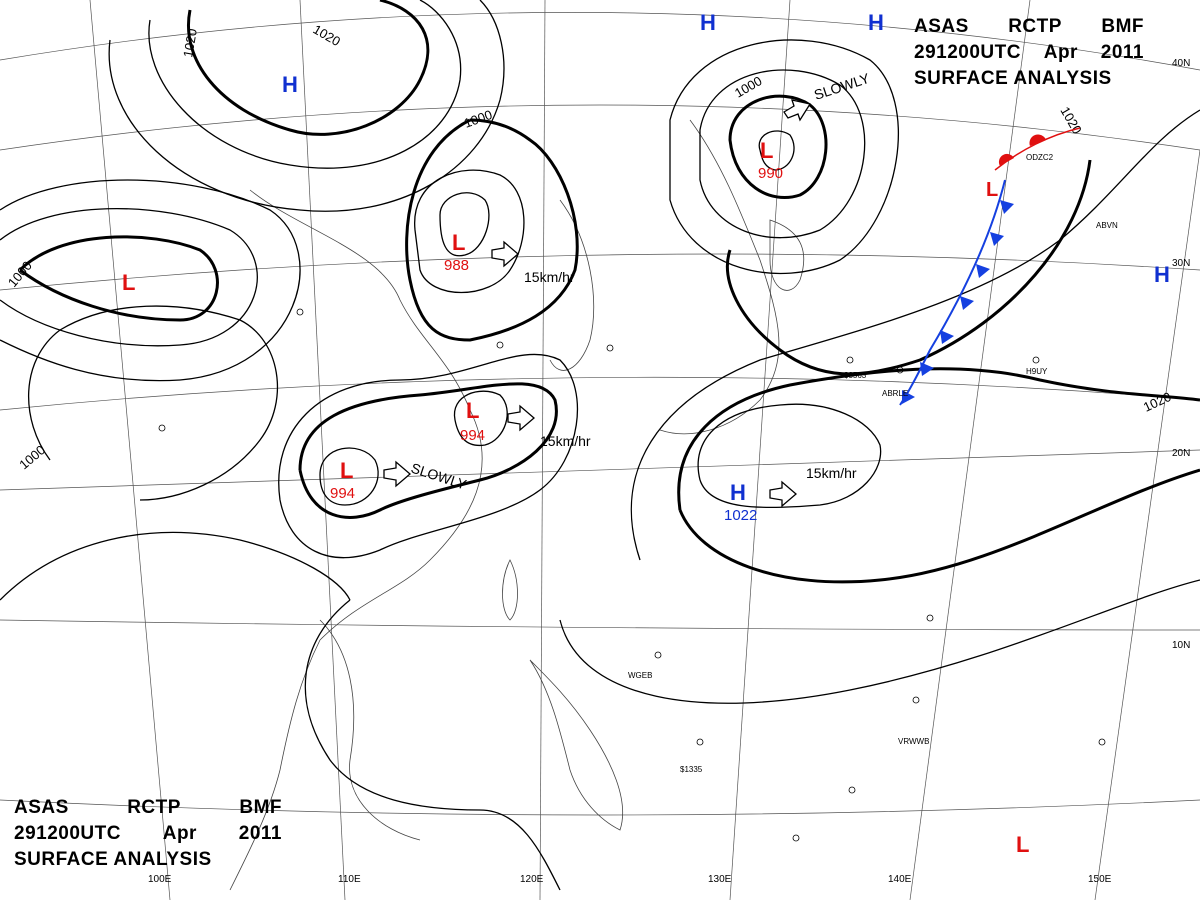 The width and height of the screenshot is (1200, 900). What do you see at coordinates (740, 515) in the screenshot?
I see `high-center-value: 1022` at bounding box center [740, 515].